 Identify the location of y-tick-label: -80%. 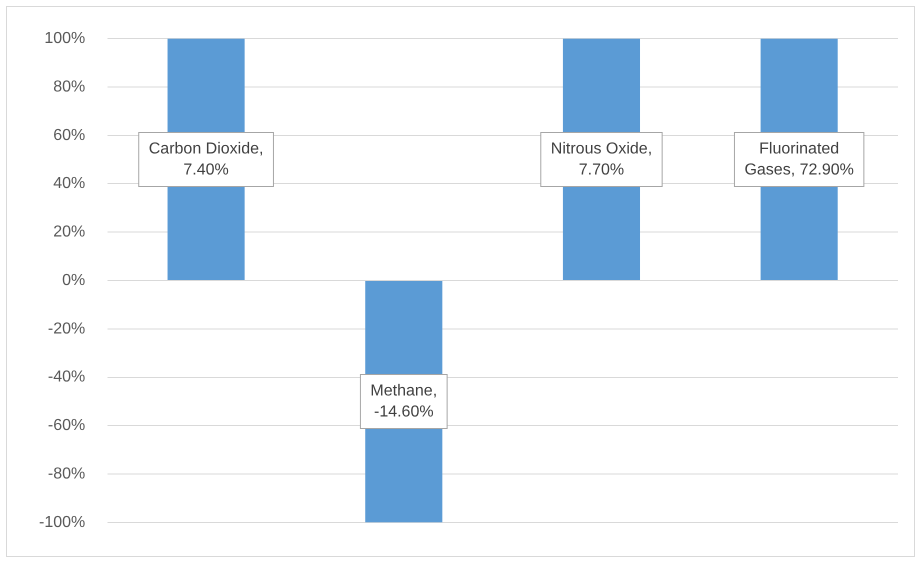
(67, 473).